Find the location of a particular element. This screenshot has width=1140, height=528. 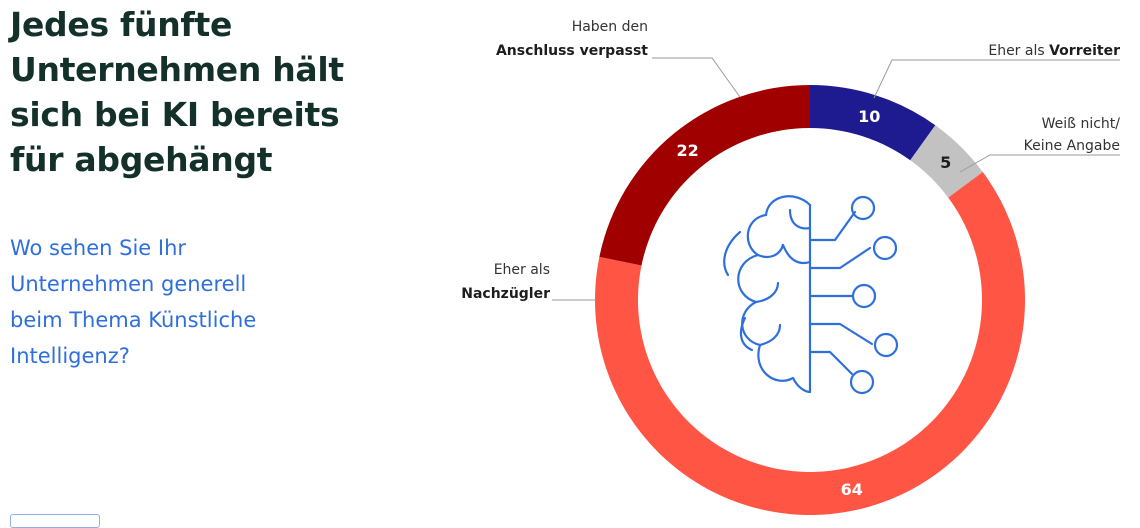

slice-vorreiter is located at coordinates (873, 123).